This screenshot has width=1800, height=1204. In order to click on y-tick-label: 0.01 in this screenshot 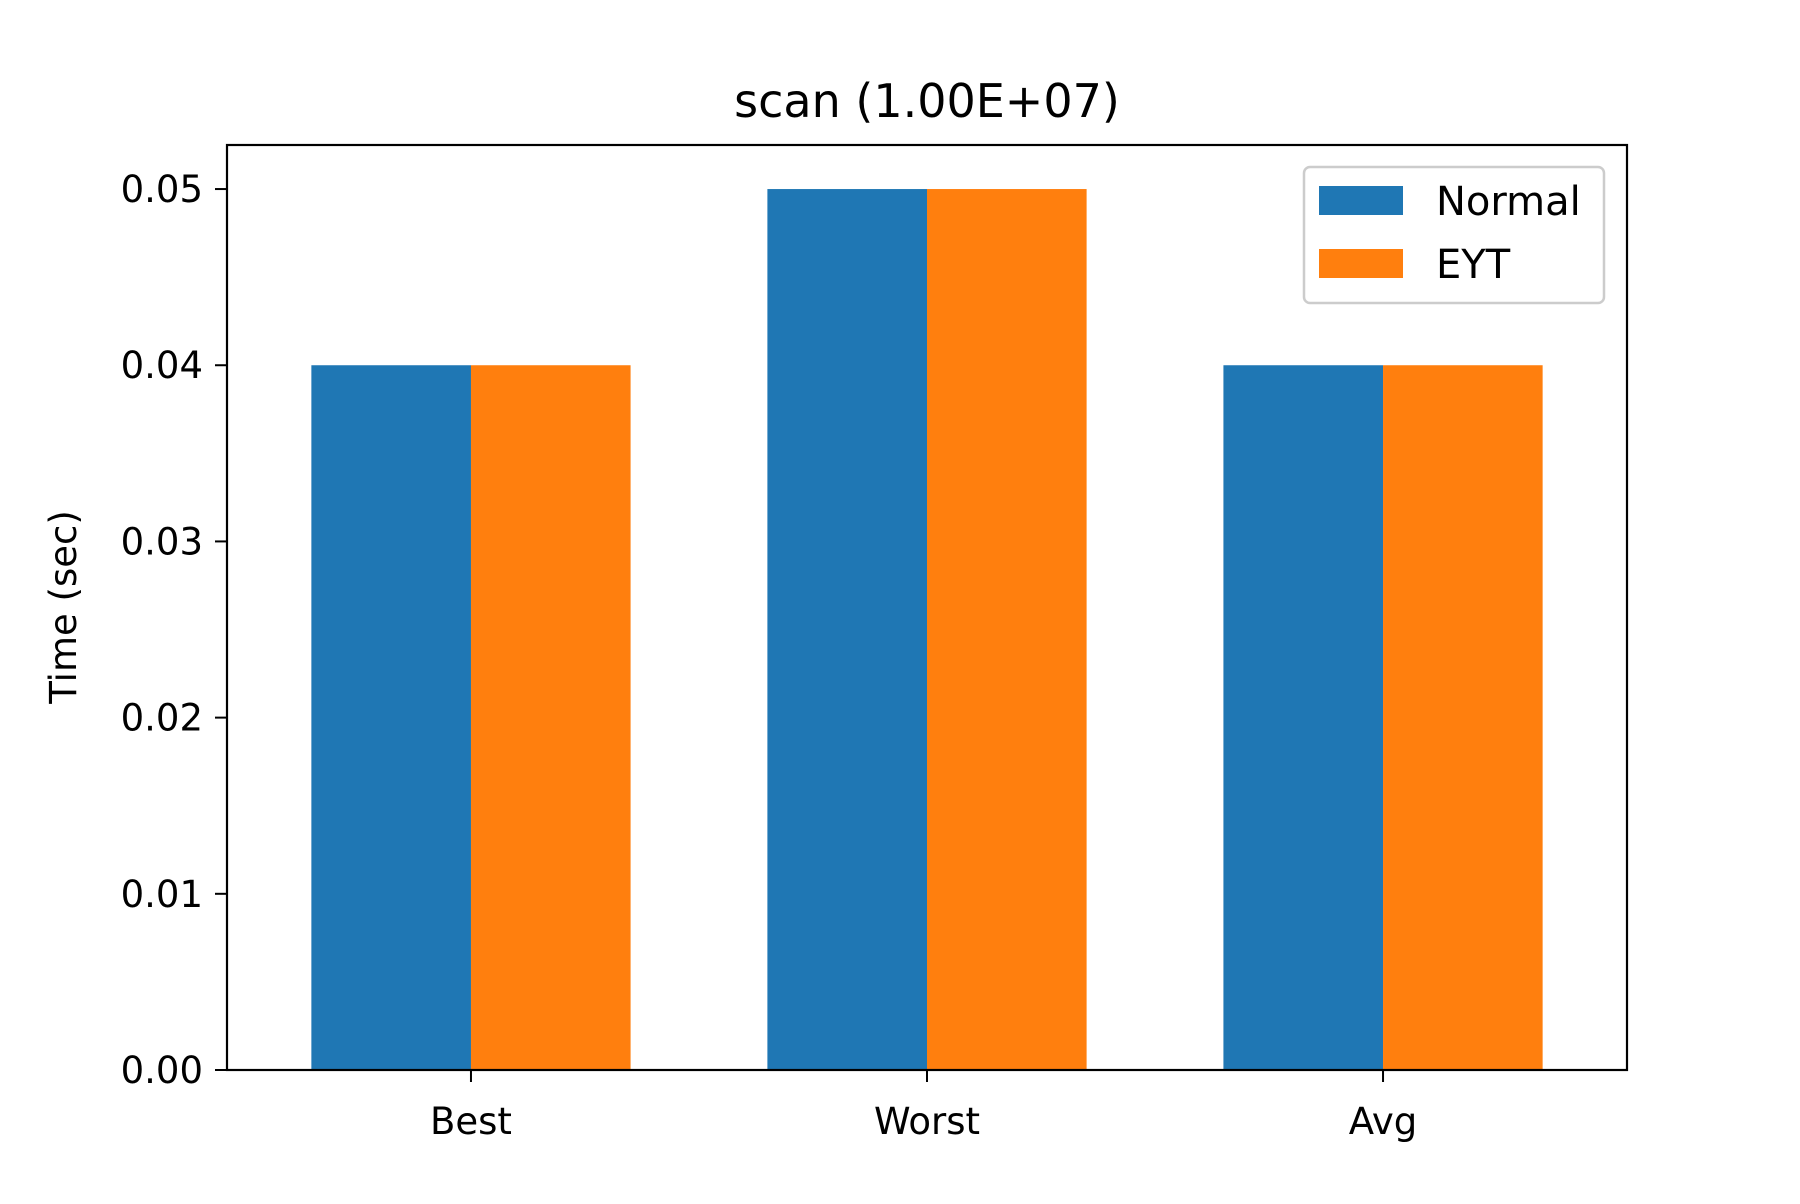, I will do `click(162, 894)`.